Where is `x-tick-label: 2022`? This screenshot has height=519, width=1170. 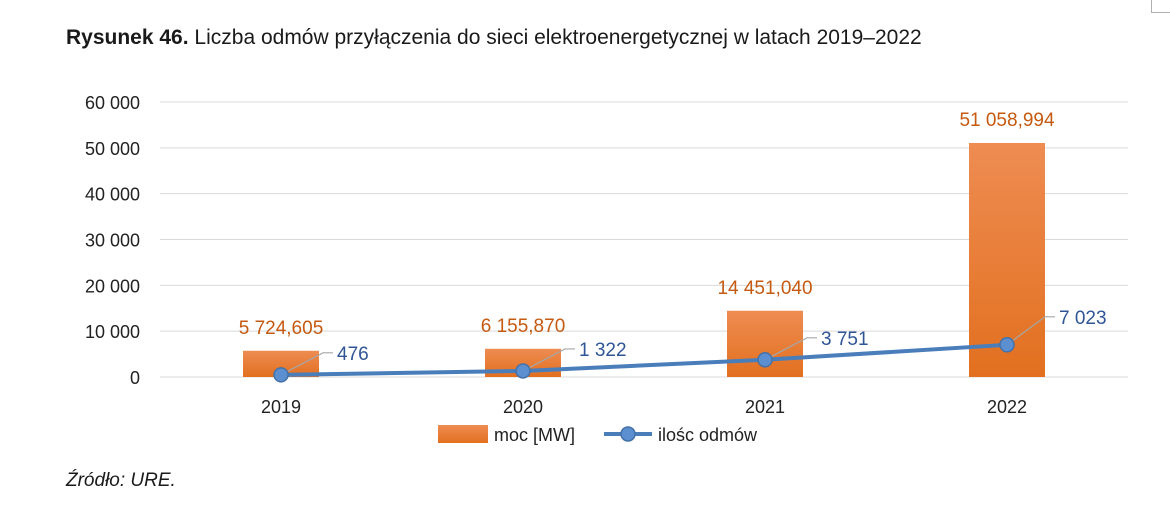
x-tick-label: 2022 is located at coordinates (1007, 407).